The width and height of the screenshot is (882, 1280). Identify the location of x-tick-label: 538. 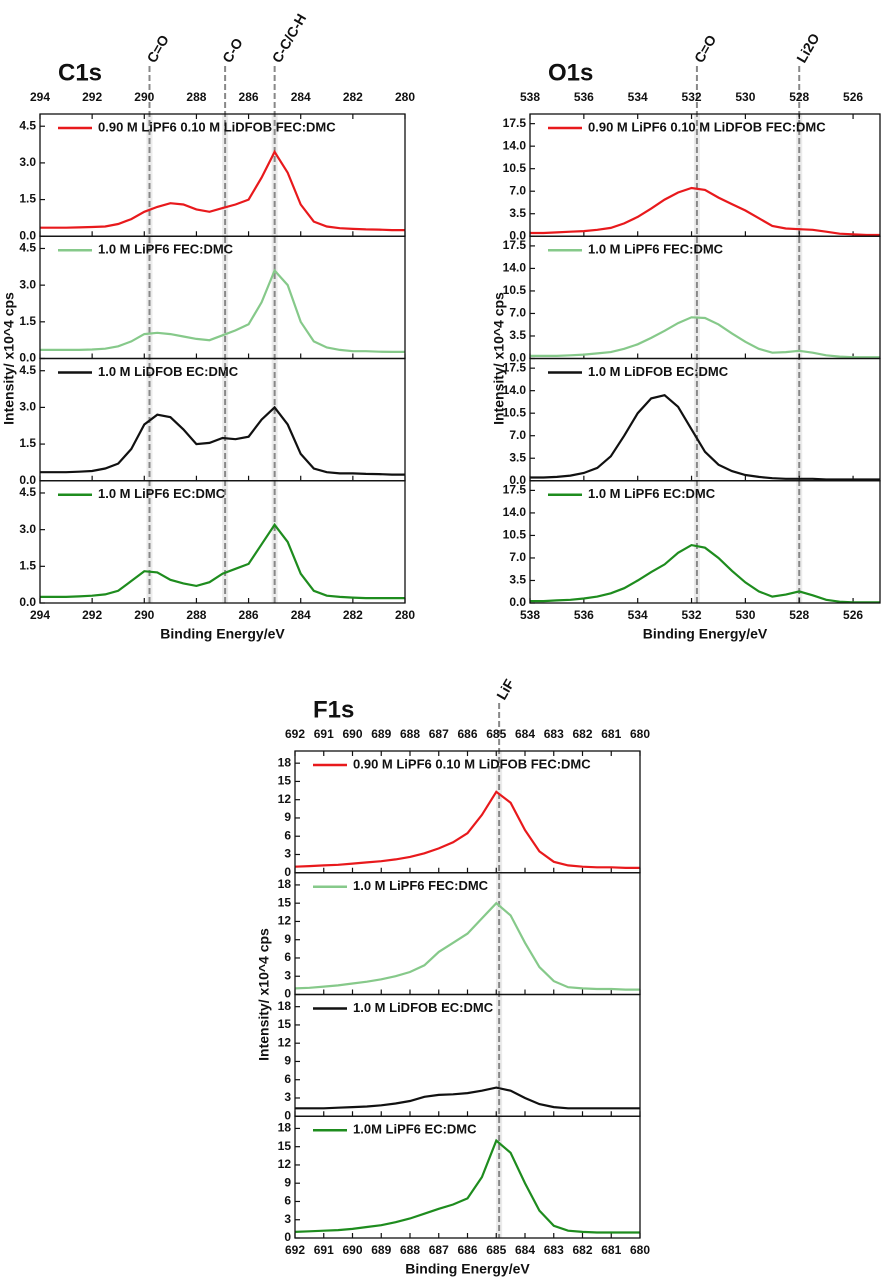
(530, 615).